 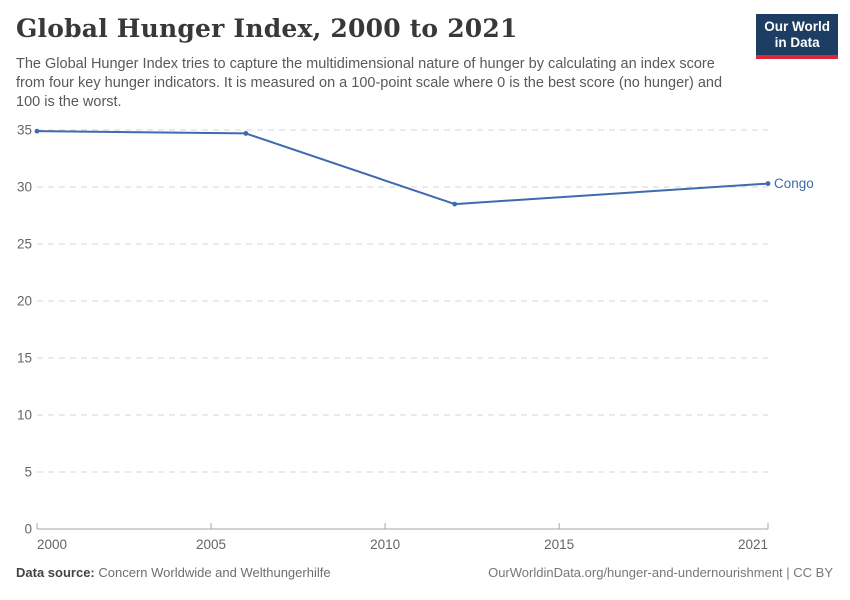 What do you see at coordinates (797, 26) in the screenshot?
I see `owid-logo-line1: Our World` at bounding box center [797, 26].